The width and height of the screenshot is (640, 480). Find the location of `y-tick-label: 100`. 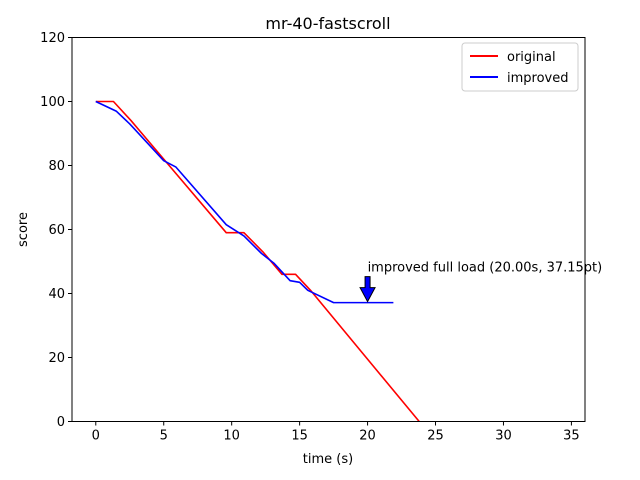

y-tick-label: 100 is located at coordinates (52, 102).